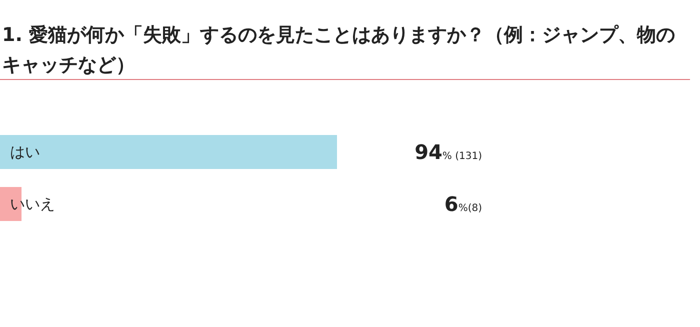 The width and height of the screenshot is (700, 327). What do you see at coordinates (25, 152) in the screenshot?
I see `y-tick-label: はい` at bounding box center [25, 152].